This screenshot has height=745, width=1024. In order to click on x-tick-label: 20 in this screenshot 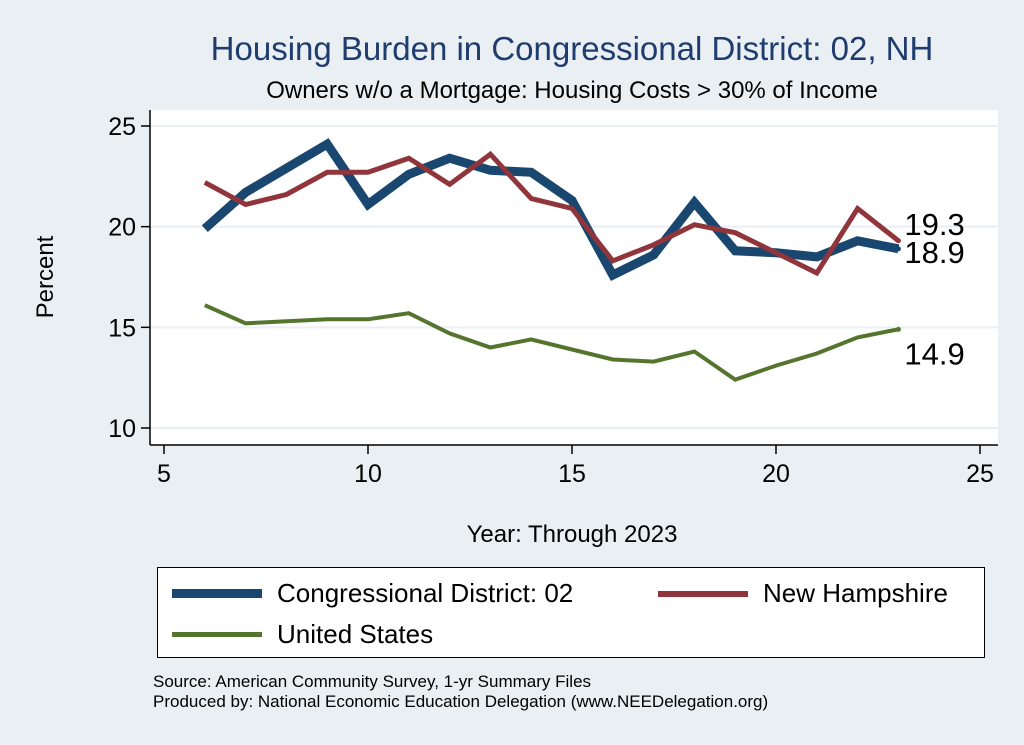, I will do `click(776, 474)`.